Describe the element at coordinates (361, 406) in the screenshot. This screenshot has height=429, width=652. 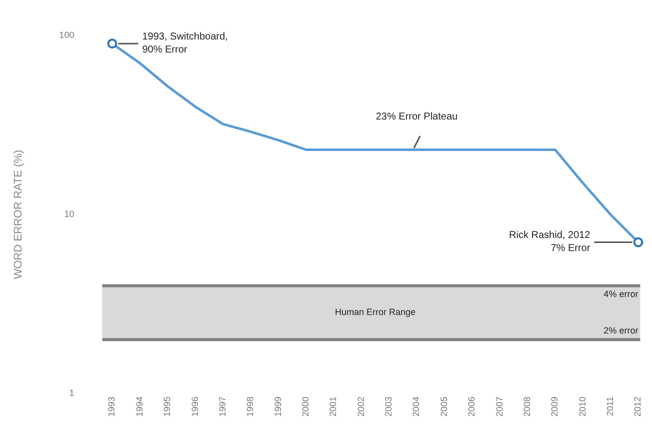
I see `x-tick-label: 2002` at that location.